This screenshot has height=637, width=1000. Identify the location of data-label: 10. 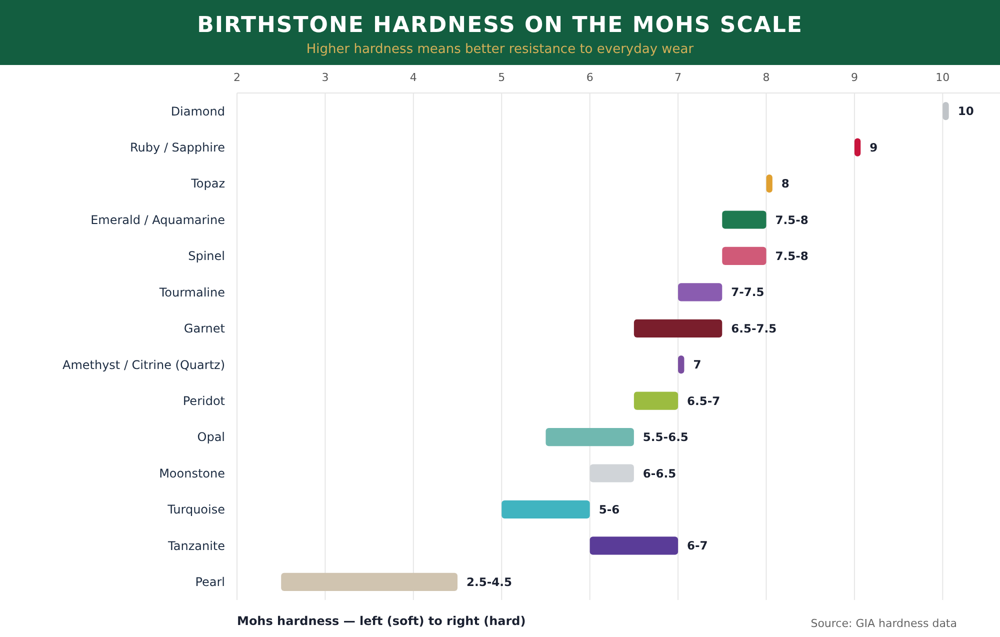
(966, 111).